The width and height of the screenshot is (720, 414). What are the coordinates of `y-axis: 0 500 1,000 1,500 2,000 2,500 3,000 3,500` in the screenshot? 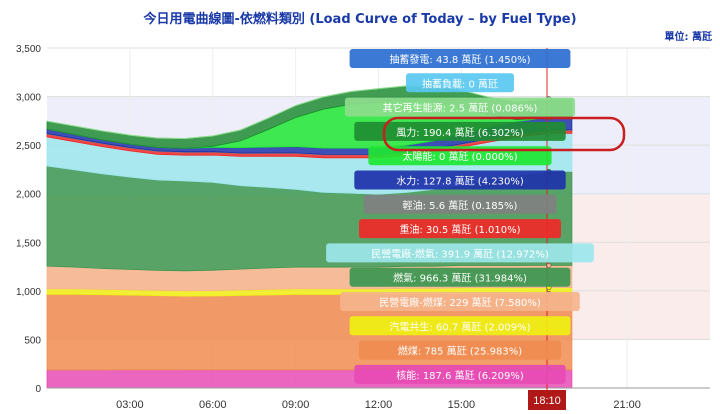 It's located at (28, 219).